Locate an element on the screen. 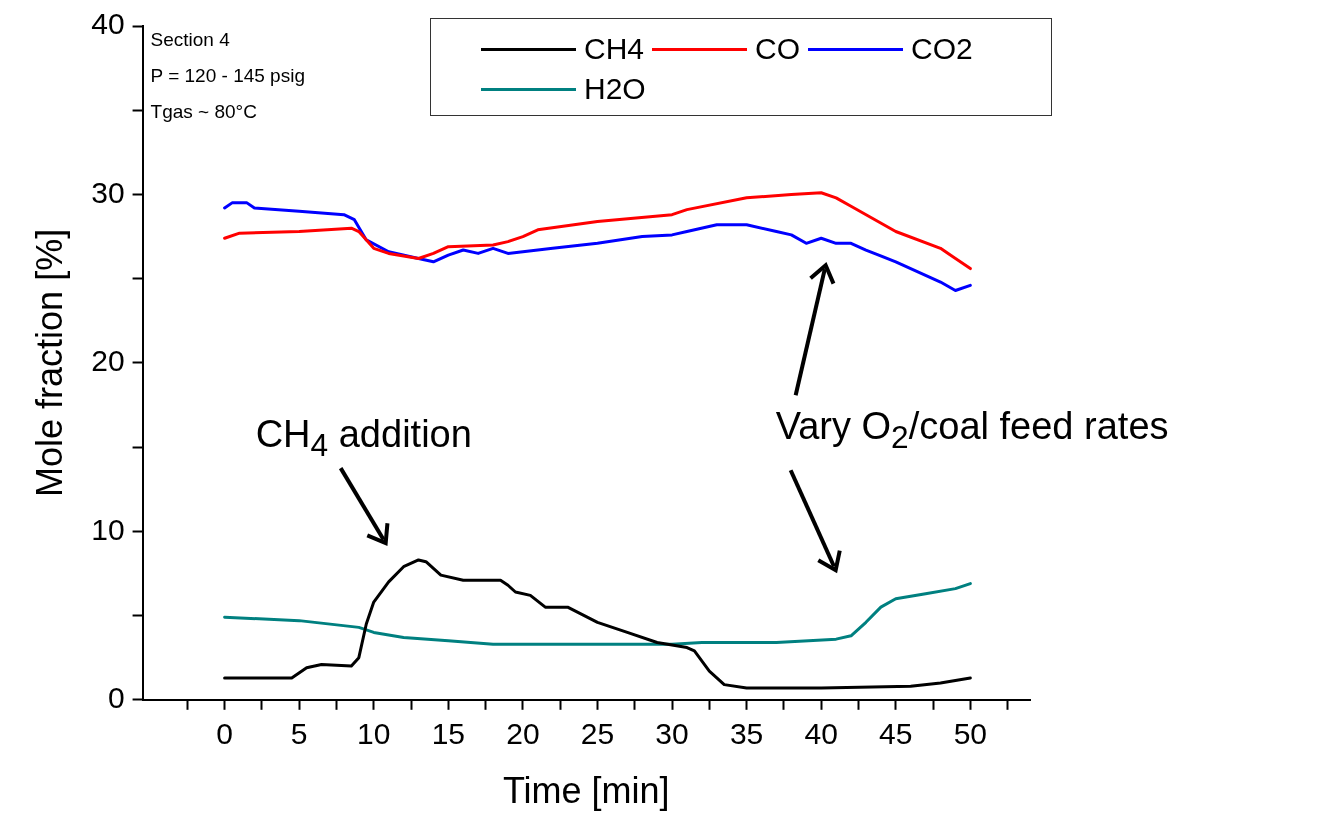 The height and width of the screenshot is (835, 1330). y-tick-label: 20 is located at coordinates (108, 361).